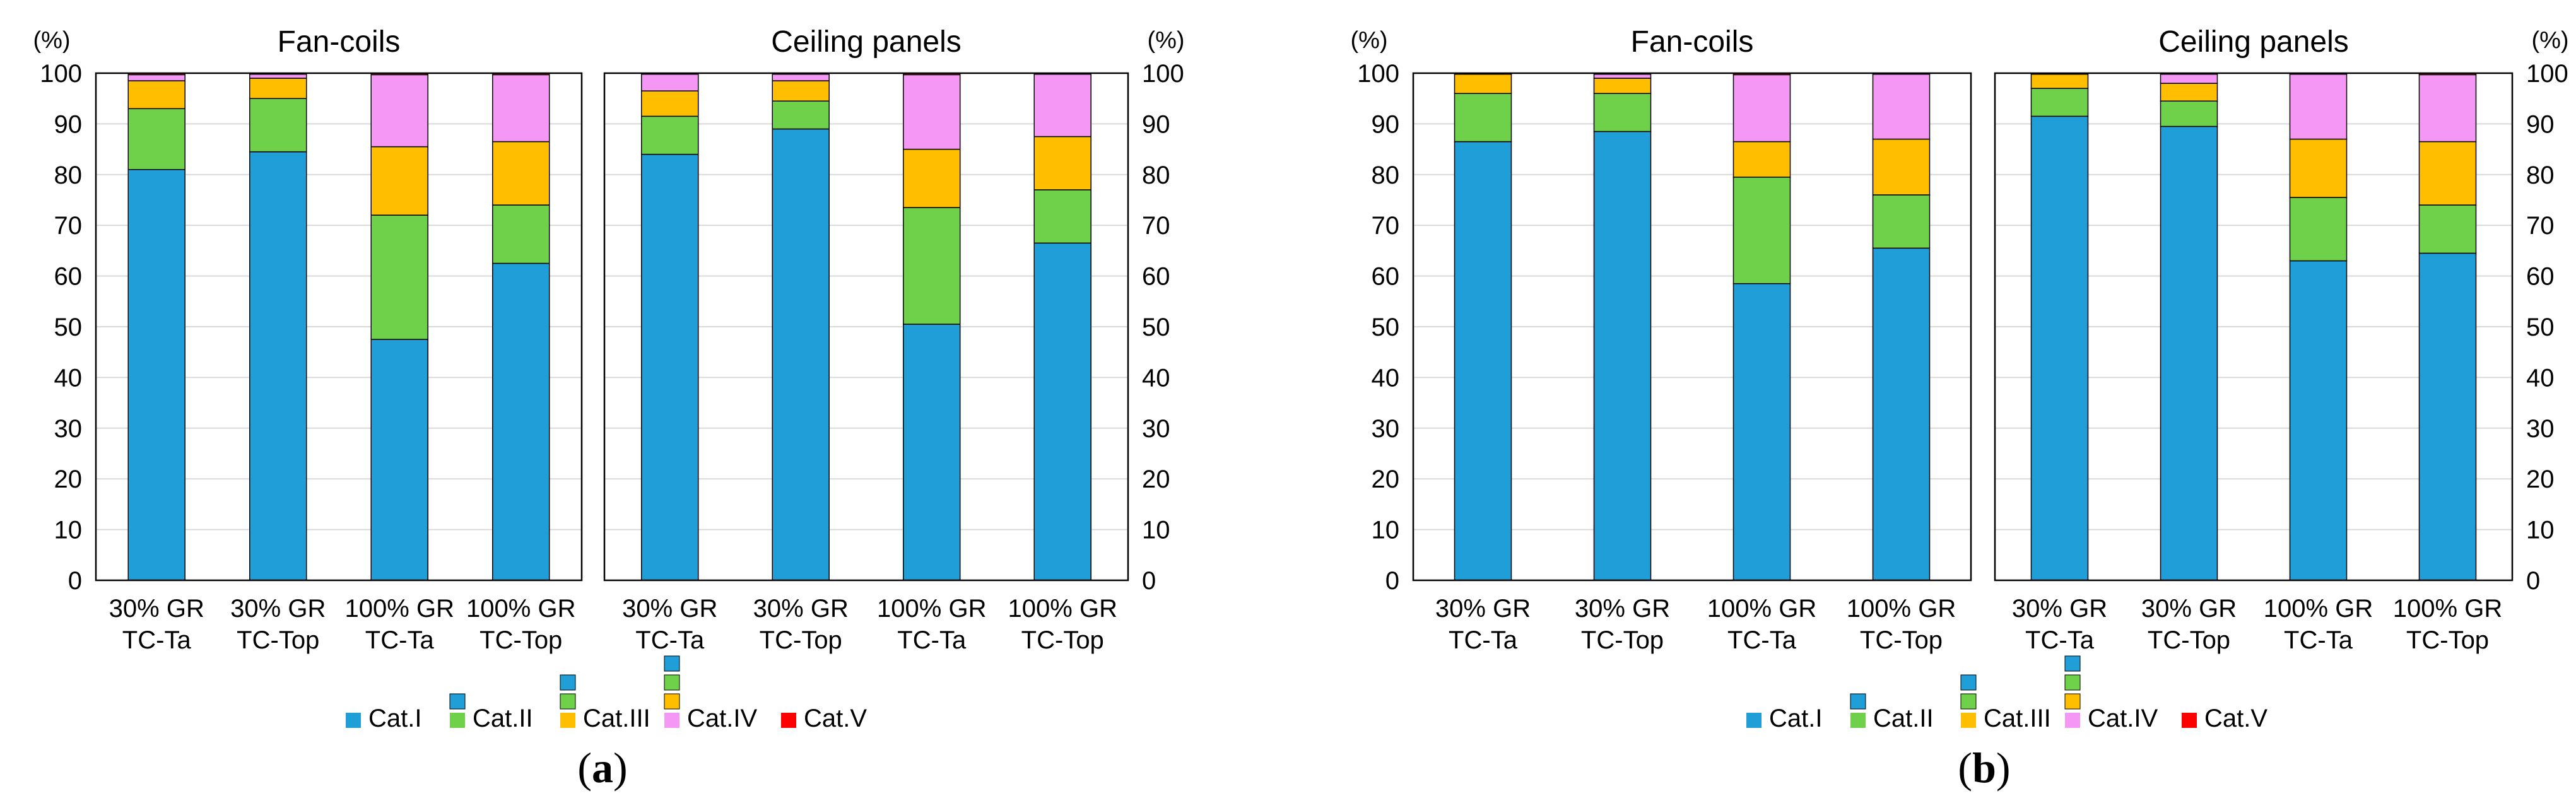  What do you see at coordinates (722, 718) in the screenshot?
I see `legend-label: Cat.IV` at bounding box center [722, 718].